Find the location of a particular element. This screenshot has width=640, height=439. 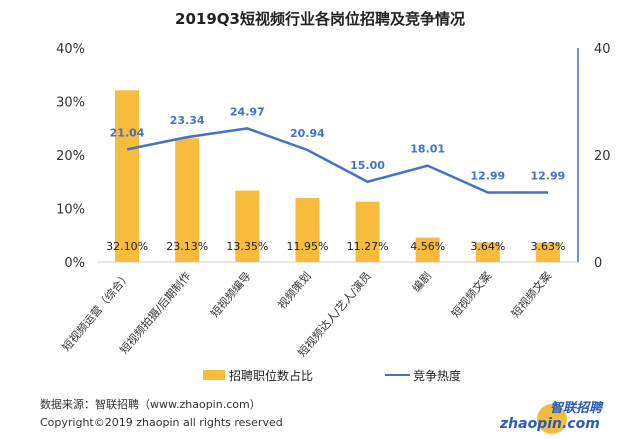

x-tick-label: 短视频运营（综合） is located at coordinates (96, 311).